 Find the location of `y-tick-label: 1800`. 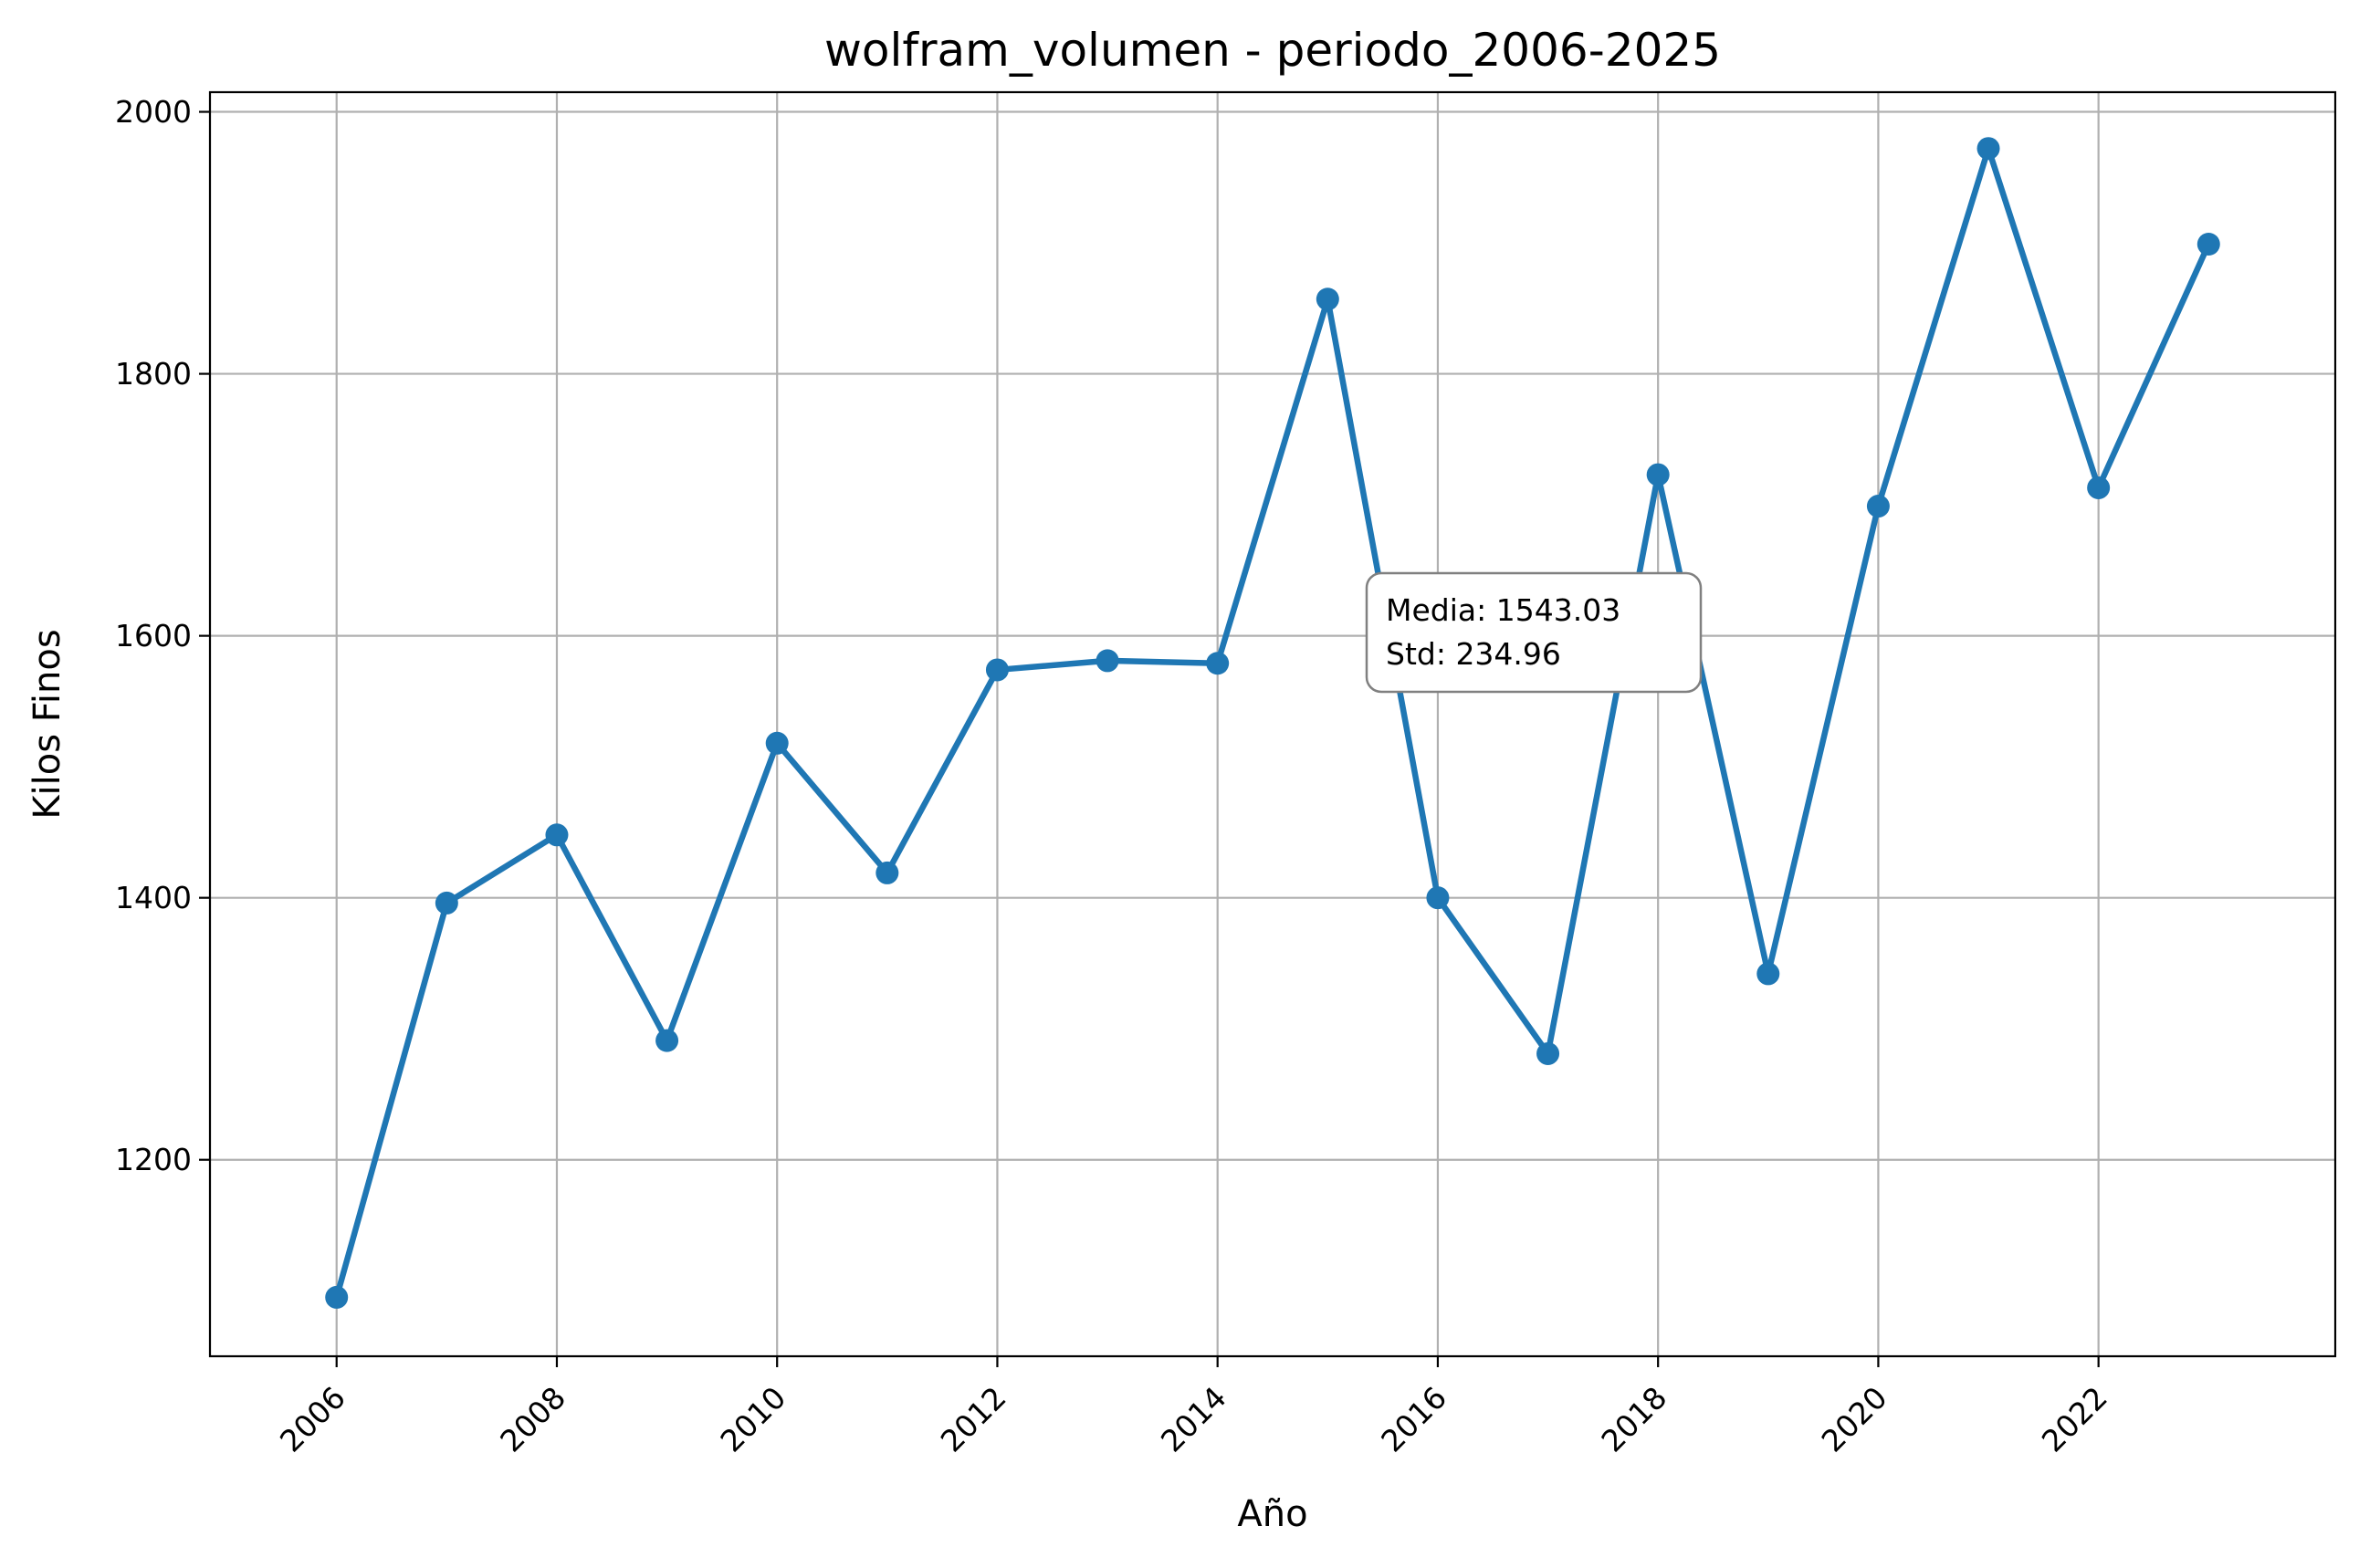

y-tick-label: 1800 is located at coordinates (154, 374).